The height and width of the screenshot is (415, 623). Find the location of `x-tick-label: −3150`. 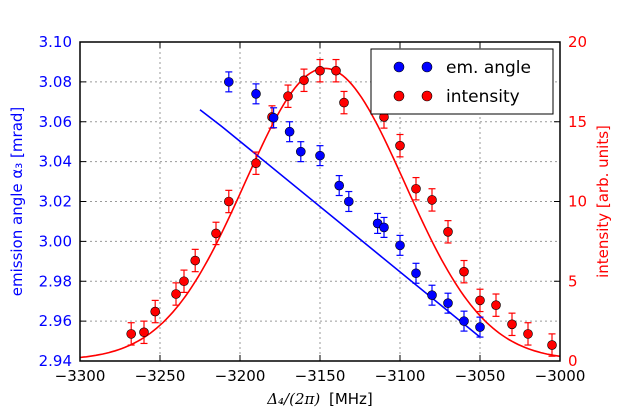

x-tick-label: −3150 is located at coordinates (320, 376).